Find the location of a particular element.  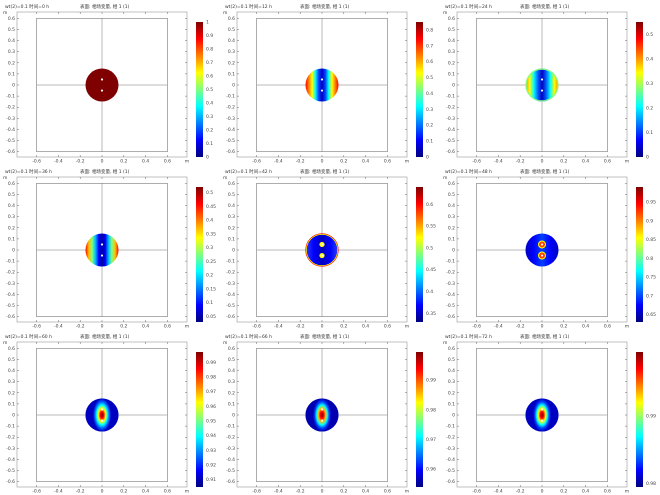

plot-title-time: wt(2)=0.1 时间=60 h is located at coordinates (28, 336).